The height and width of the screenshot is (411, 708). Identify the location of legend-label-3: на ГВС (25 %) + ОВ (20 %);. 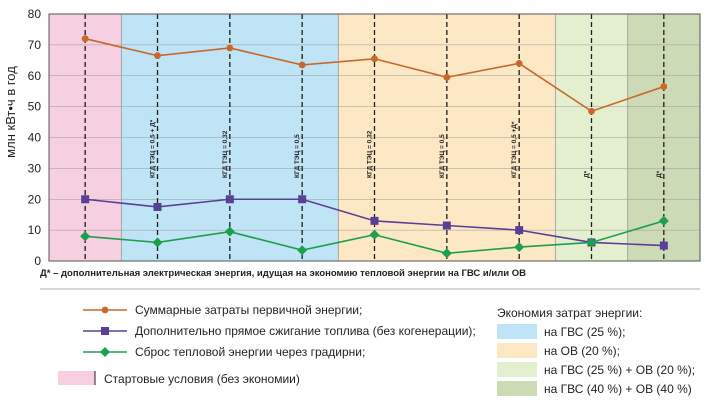
(619, 370).